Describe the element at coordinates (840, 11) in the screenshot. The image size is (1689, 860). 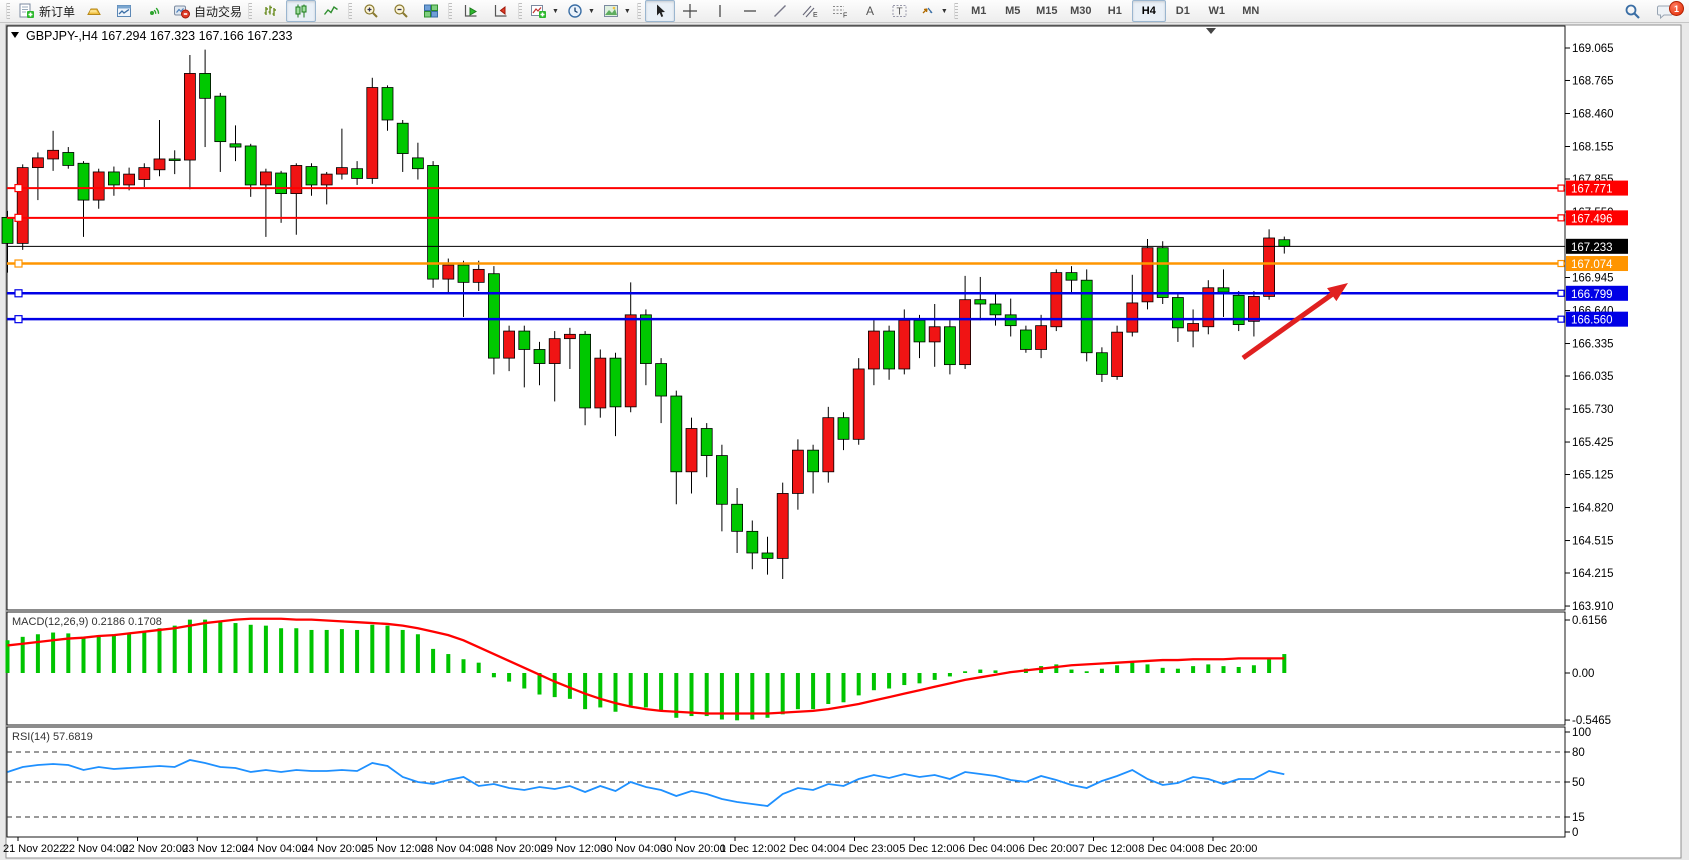
I see `fibonacci-tool-button: F` at that location.